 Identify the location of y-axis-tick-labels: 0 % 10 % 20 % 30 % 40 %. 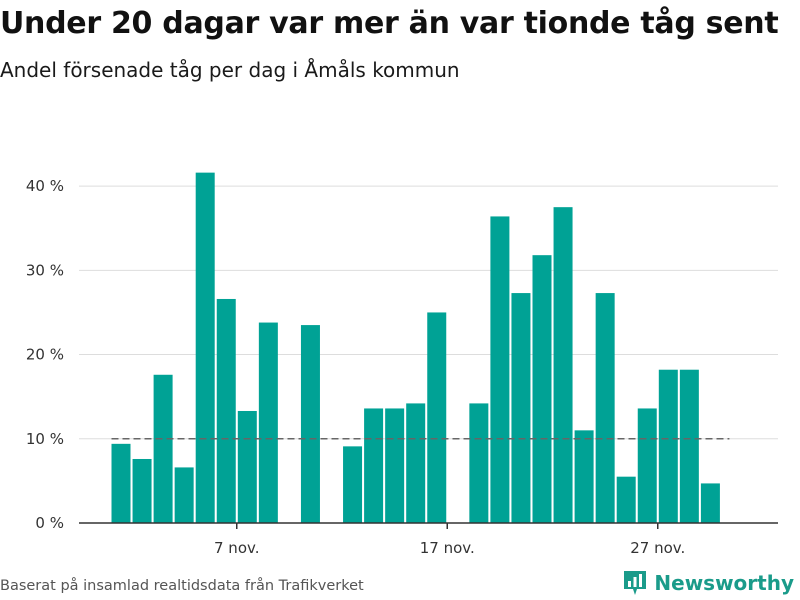
(45, 354).